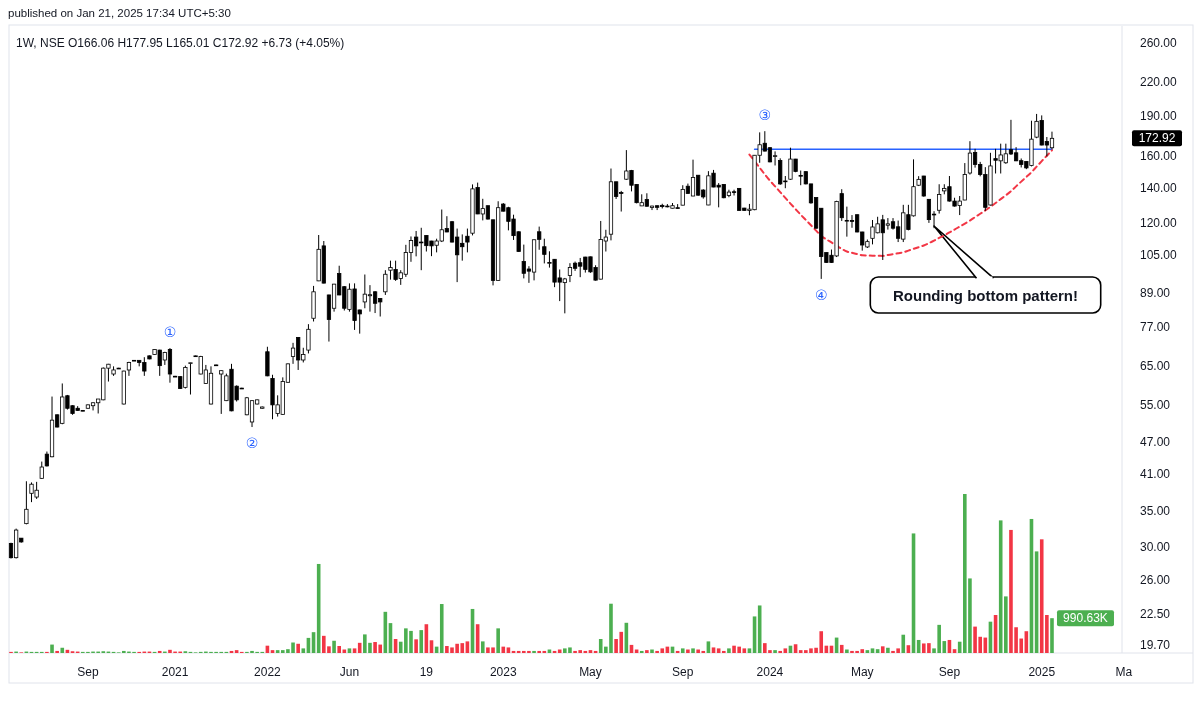 This screenshot has height=713, width=1200. What do you see at coordinates (1042, 672) in the screenshot?
I see `x-tick-label: 2025` at bounding box center [1042, 672].